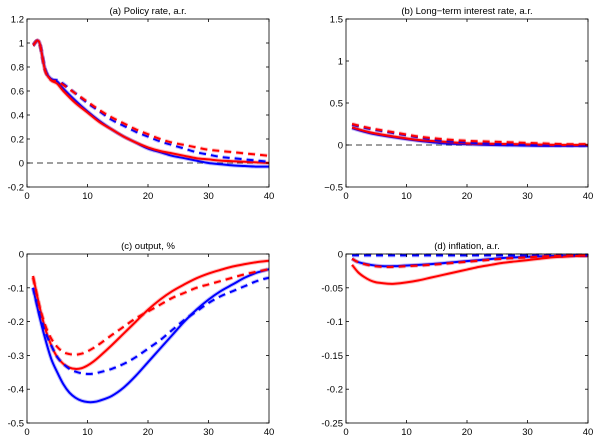  Describe the element at coordinates (332, 356) in the screenshot. I see `y-tick-label: -0.15` at that location.